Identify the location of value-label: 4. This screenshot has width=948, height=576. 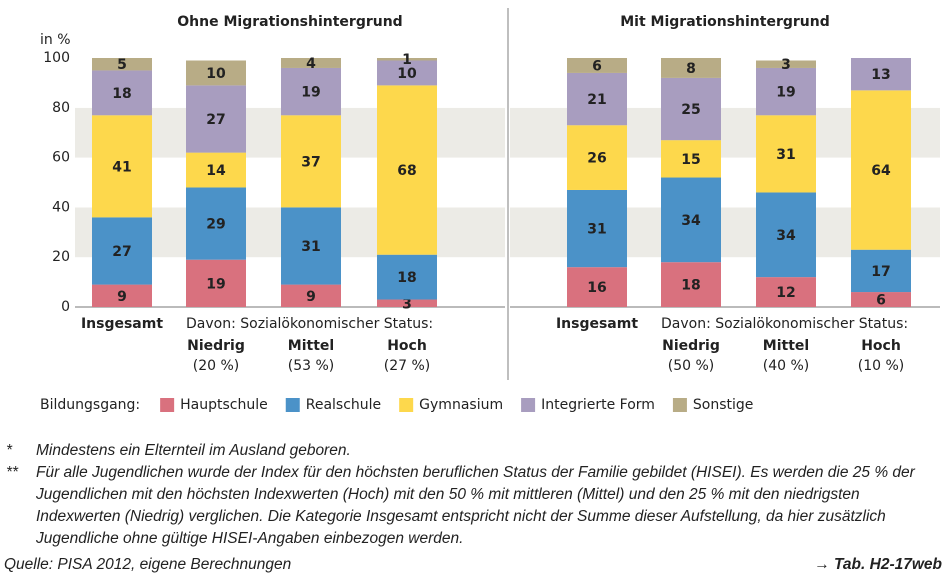
(311, 64).